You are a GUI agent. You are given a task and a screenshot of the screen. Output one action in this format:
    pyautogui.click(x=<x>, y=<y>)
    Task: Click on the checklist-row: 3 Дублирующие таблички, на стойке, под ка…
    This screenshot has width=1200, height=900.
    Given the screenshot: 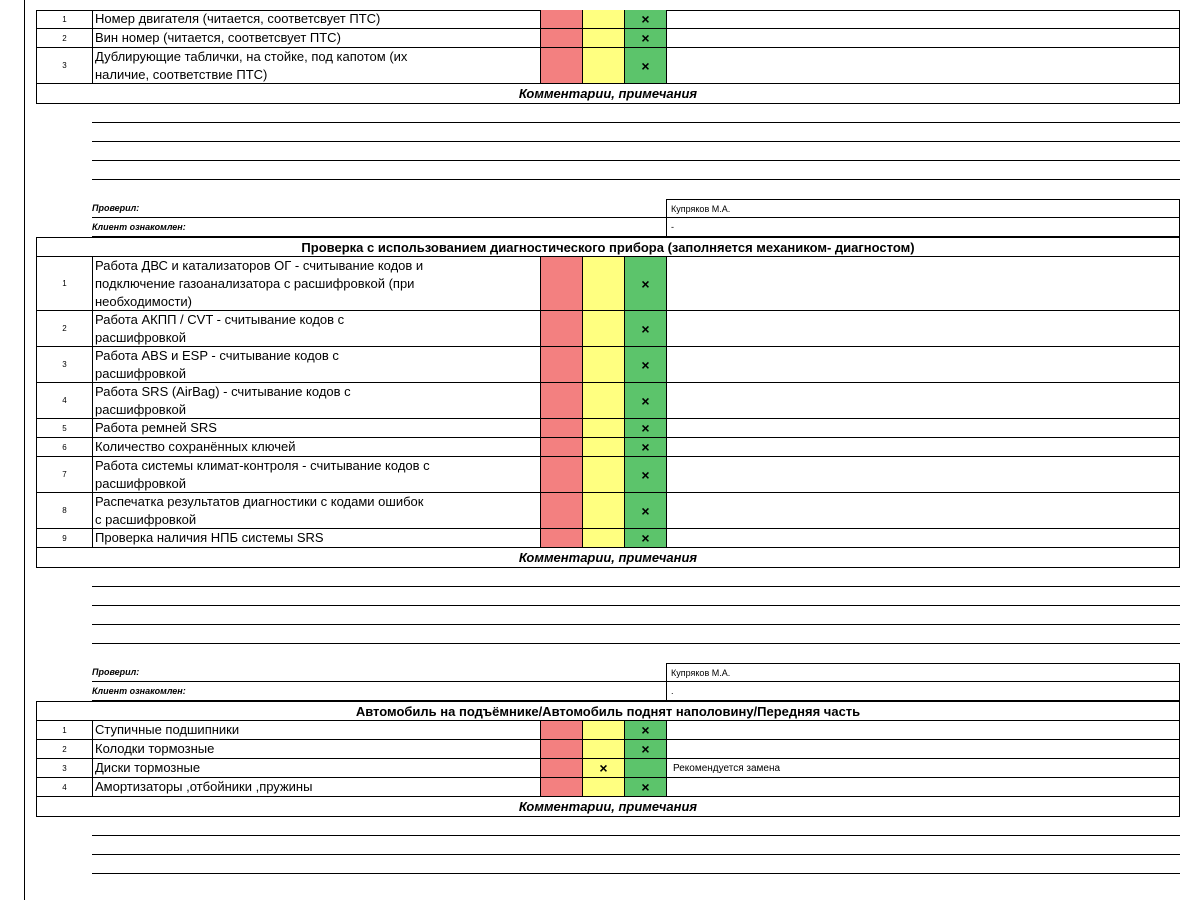 What is the action you would take?
    pyautogui.click(x=608, y=66)
    